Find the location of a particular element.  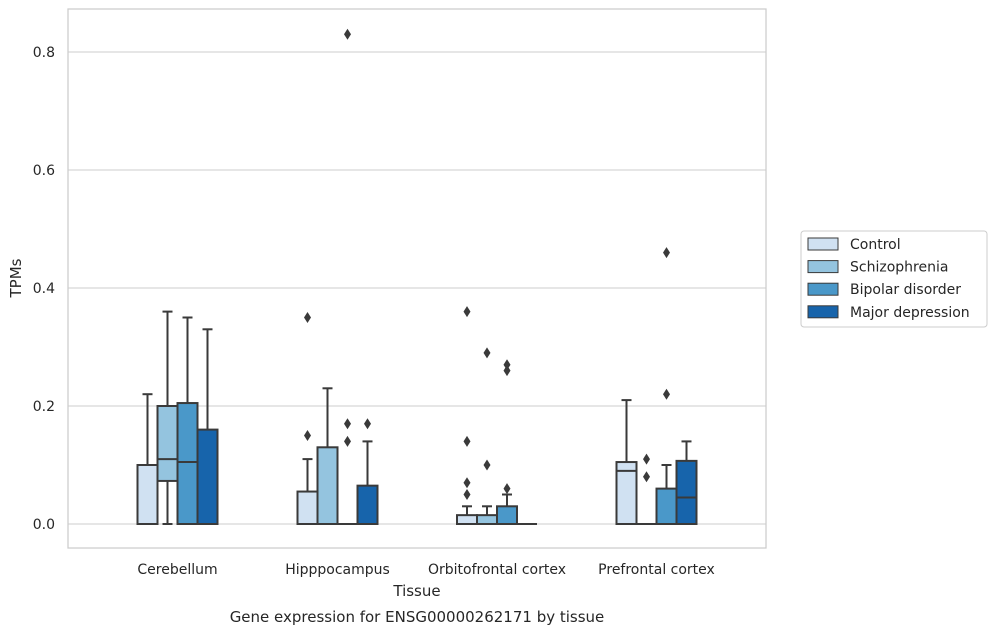

x-tick-label: Hipppocampus is located at coordinates (337, 570).